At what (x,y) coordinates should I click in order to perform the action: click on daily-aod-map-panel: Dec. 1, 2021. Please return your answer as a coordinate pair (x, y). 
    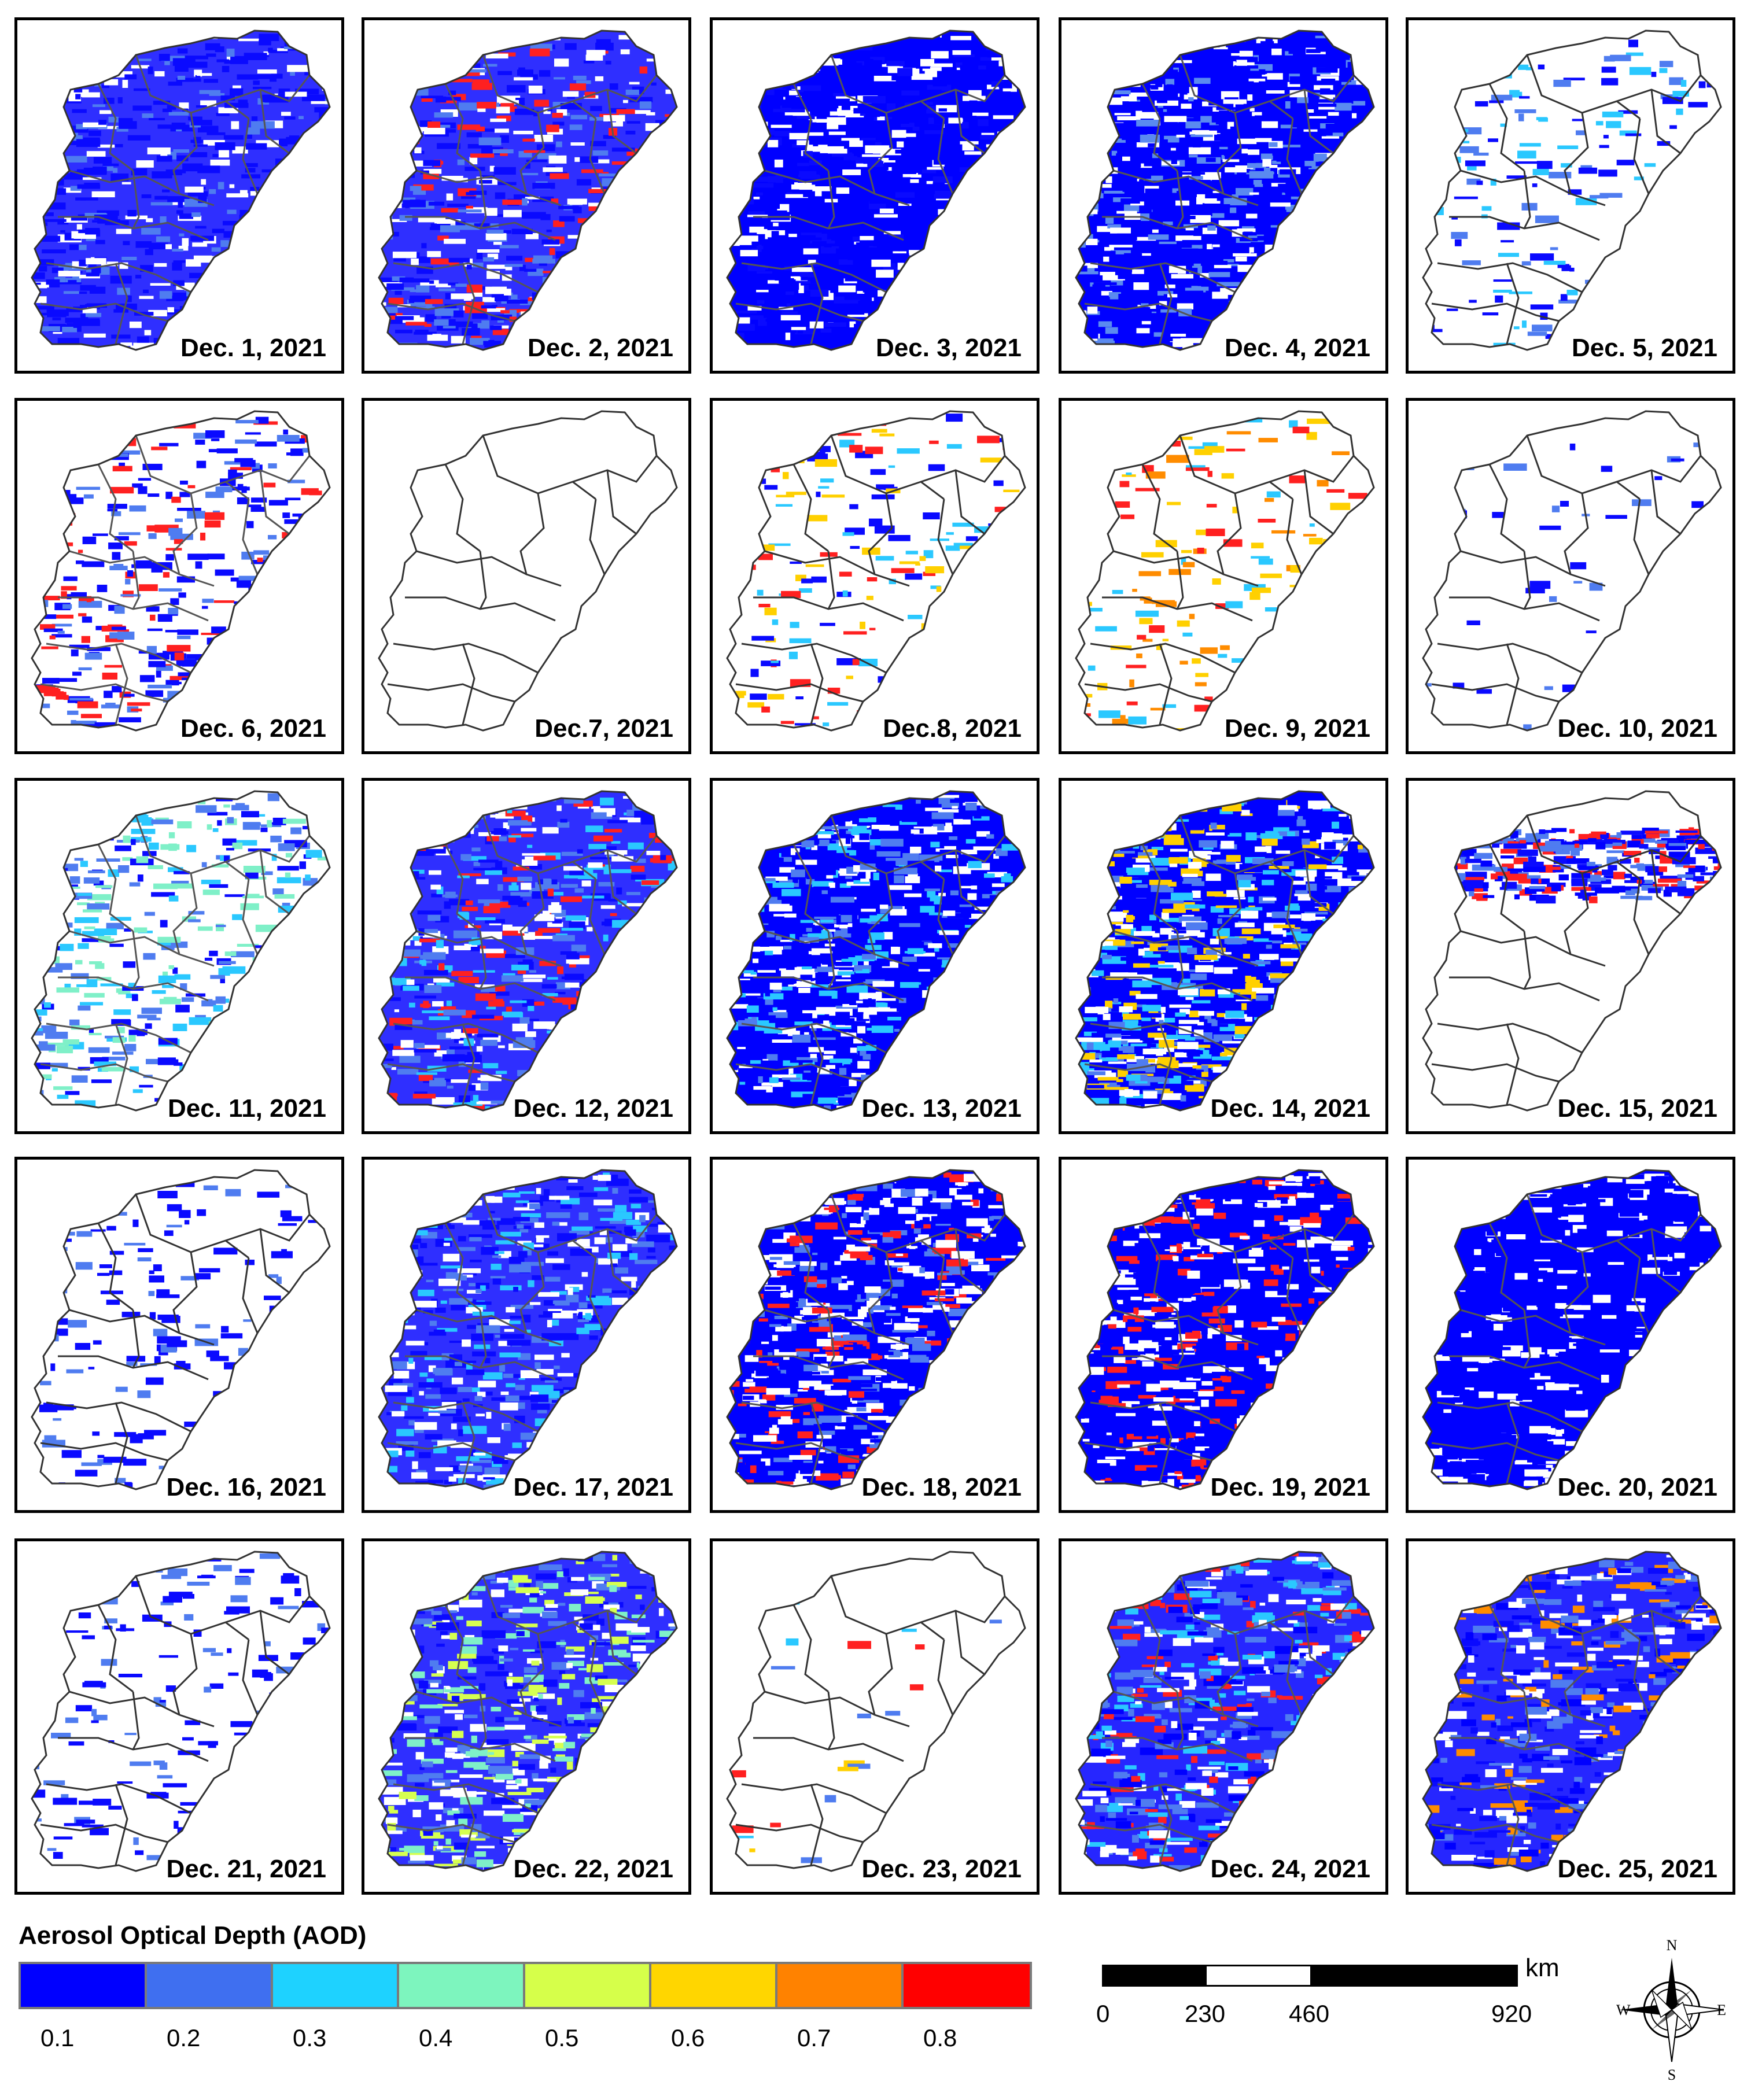
    Looking at the image, I should click on (179, 195).